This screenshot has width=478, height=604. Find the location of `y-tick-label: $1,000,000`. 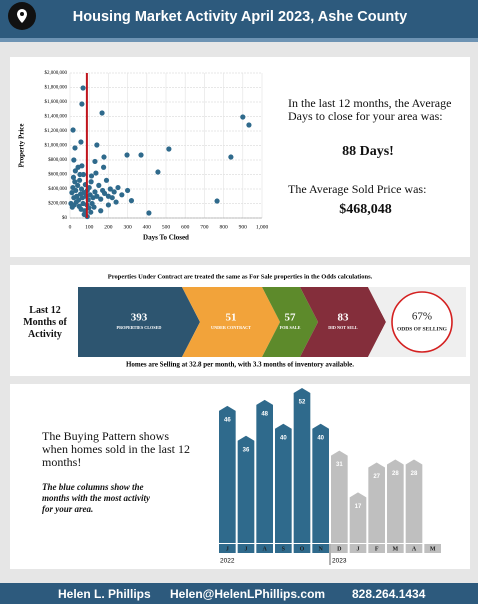

y-tick-label: $1,000,000 is located at coordinates (56, 146).